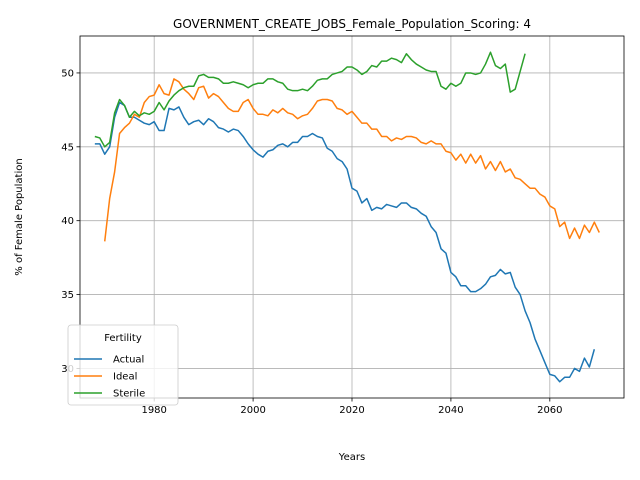 The image size is (640, 480). Describe the element at coordinates (67, 221) in the screenshot. I see `y-tick-label: 40` at that location.